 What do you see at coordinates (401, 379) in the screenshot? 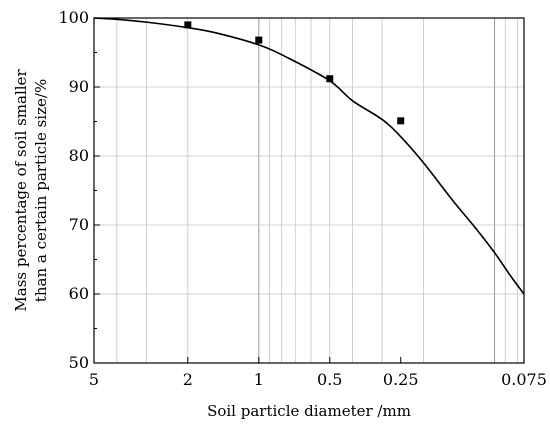
I see `x-tick-label: 0.25` at bounding box center [401, 379].